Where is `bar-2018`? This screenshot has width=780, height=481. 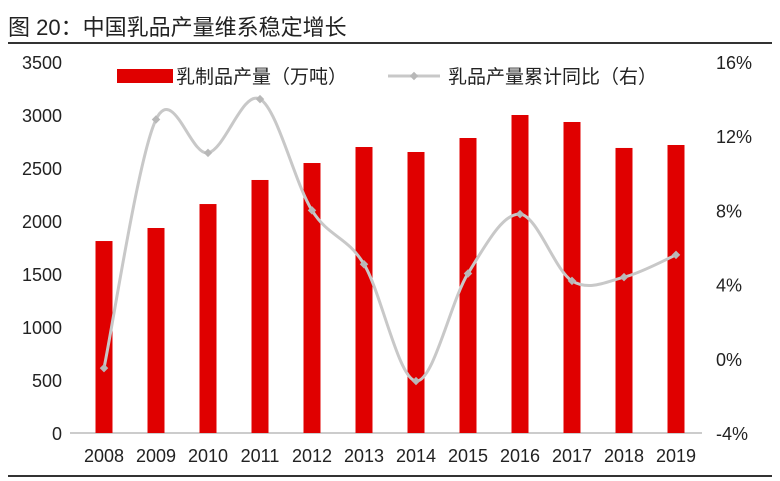 bar-2018 is located at coordinates (624, 290).